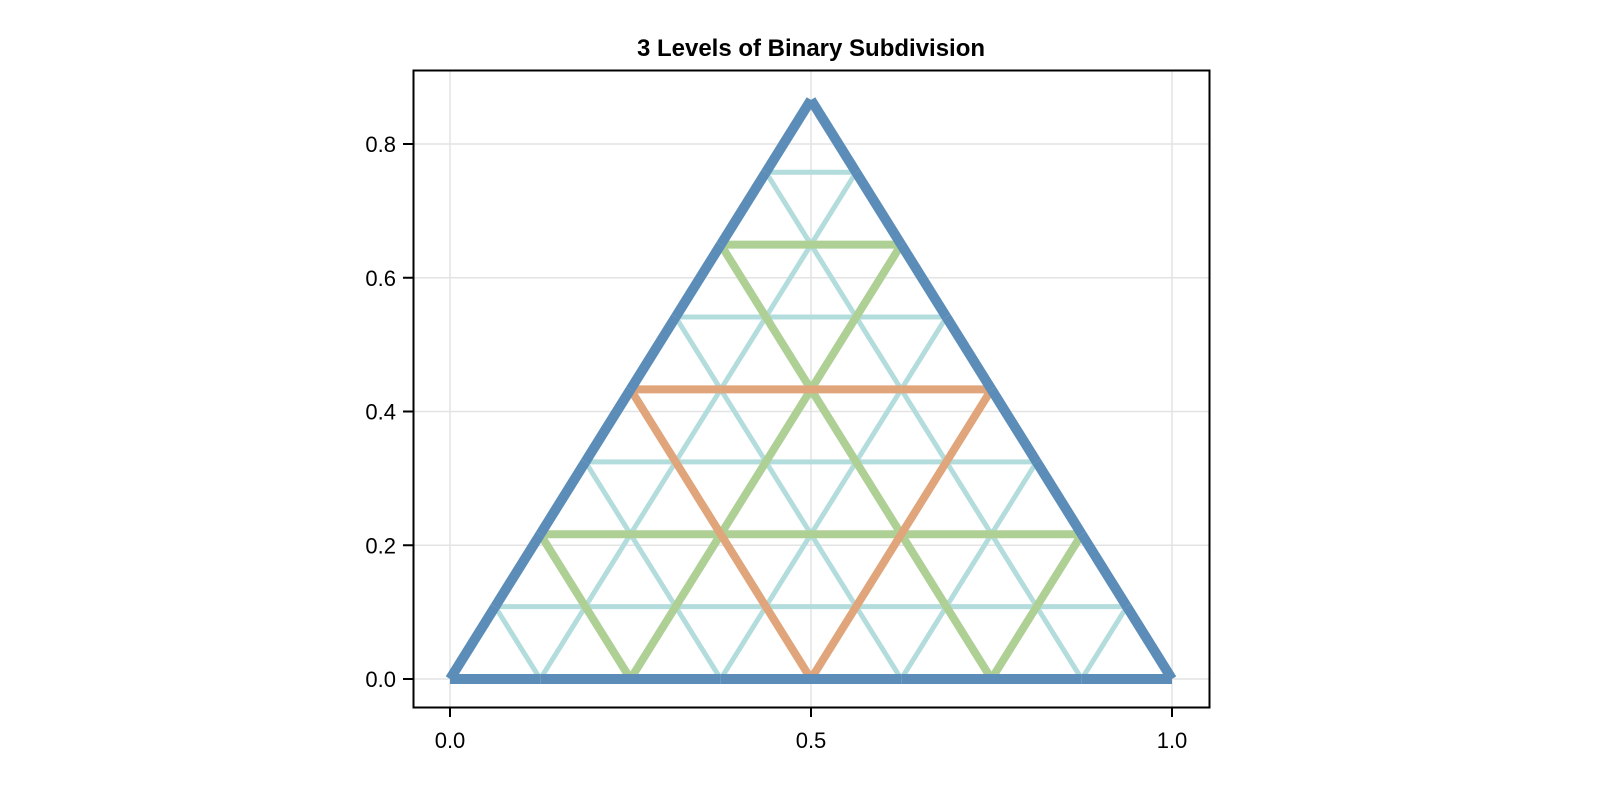  I want to click on x-tick-label: 1.0, so click(1172, 740).